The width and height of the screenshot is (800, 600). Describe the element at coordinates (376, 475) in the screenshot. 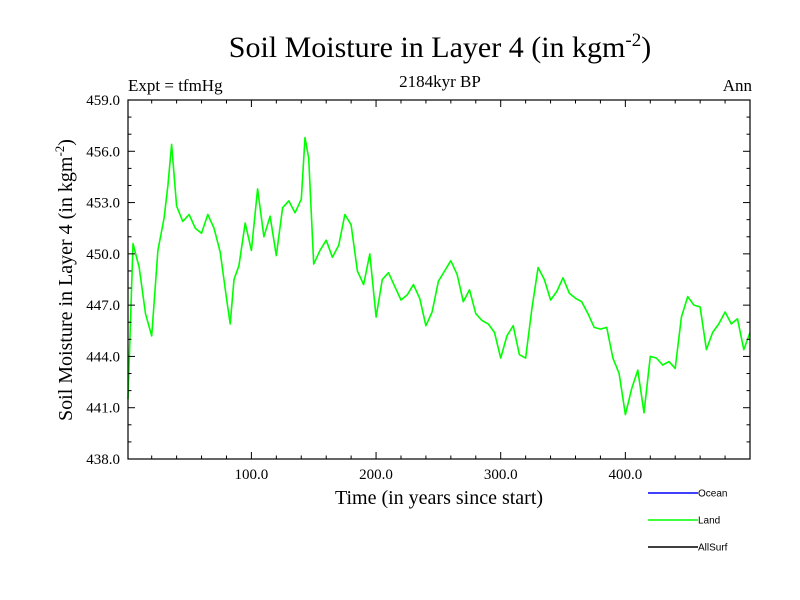

I see `x-tick-label: 200.0` at that location.